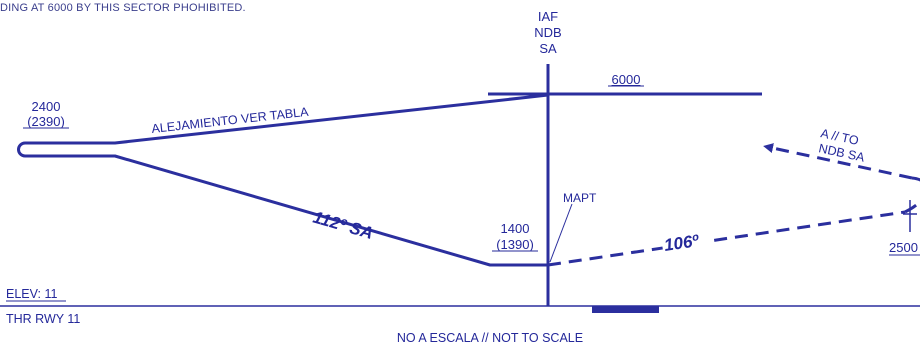 This screenshot has width=920, height=352. Describe the element at coordinates (548, 16) in the screenshot. I see `fix-label-iaf: IAF` at that location.